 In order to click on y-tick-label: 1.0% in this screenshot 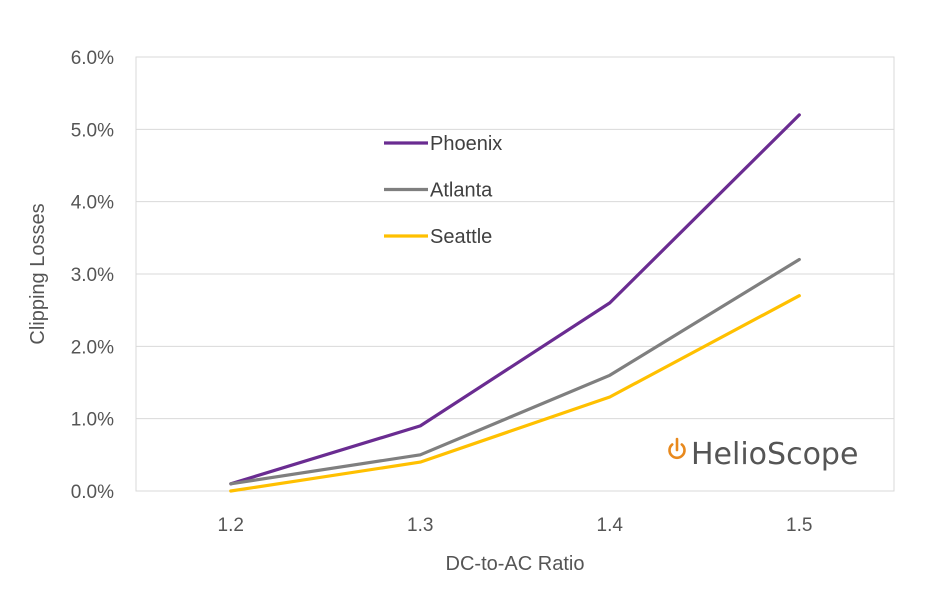, I will do `click(92, 420)`.